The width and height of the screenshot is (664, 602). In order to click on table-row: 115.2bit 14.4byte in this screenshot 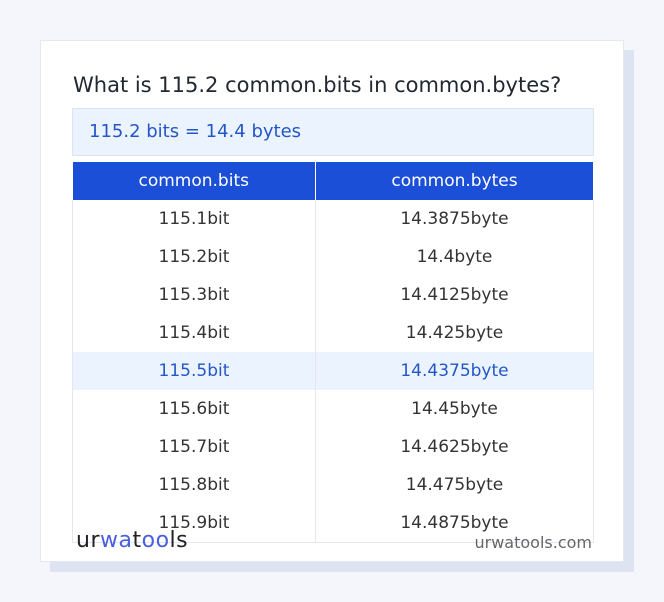, I will do `click(333, 257)`.